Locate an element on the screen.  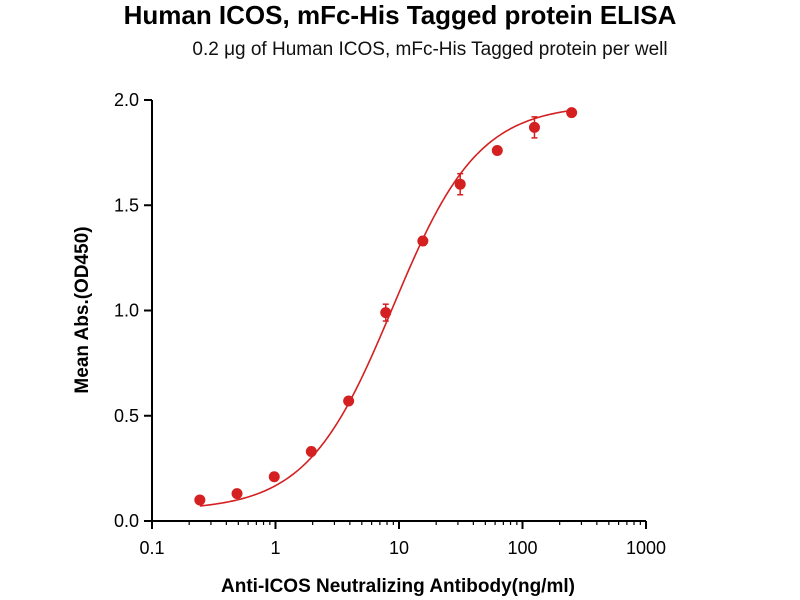
y-tick-label: 0.0 is located at coordinates (126, 521).